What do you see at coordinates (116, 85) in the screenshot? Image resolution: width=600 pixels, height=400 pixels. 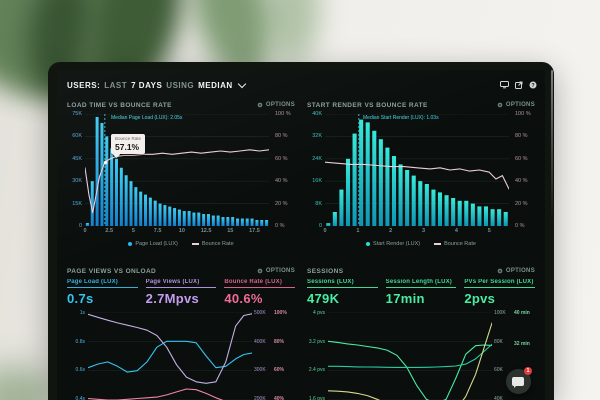 I see `range-word: LAST` at bounding box center [116, 85].